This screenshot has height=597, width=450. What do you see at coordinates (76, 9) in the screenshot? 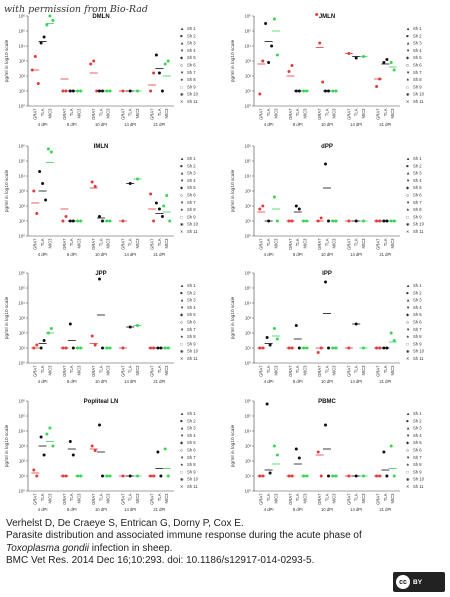
I see `watermark-text: with permission from Bio-Rad` at bounding box center [76, 9].